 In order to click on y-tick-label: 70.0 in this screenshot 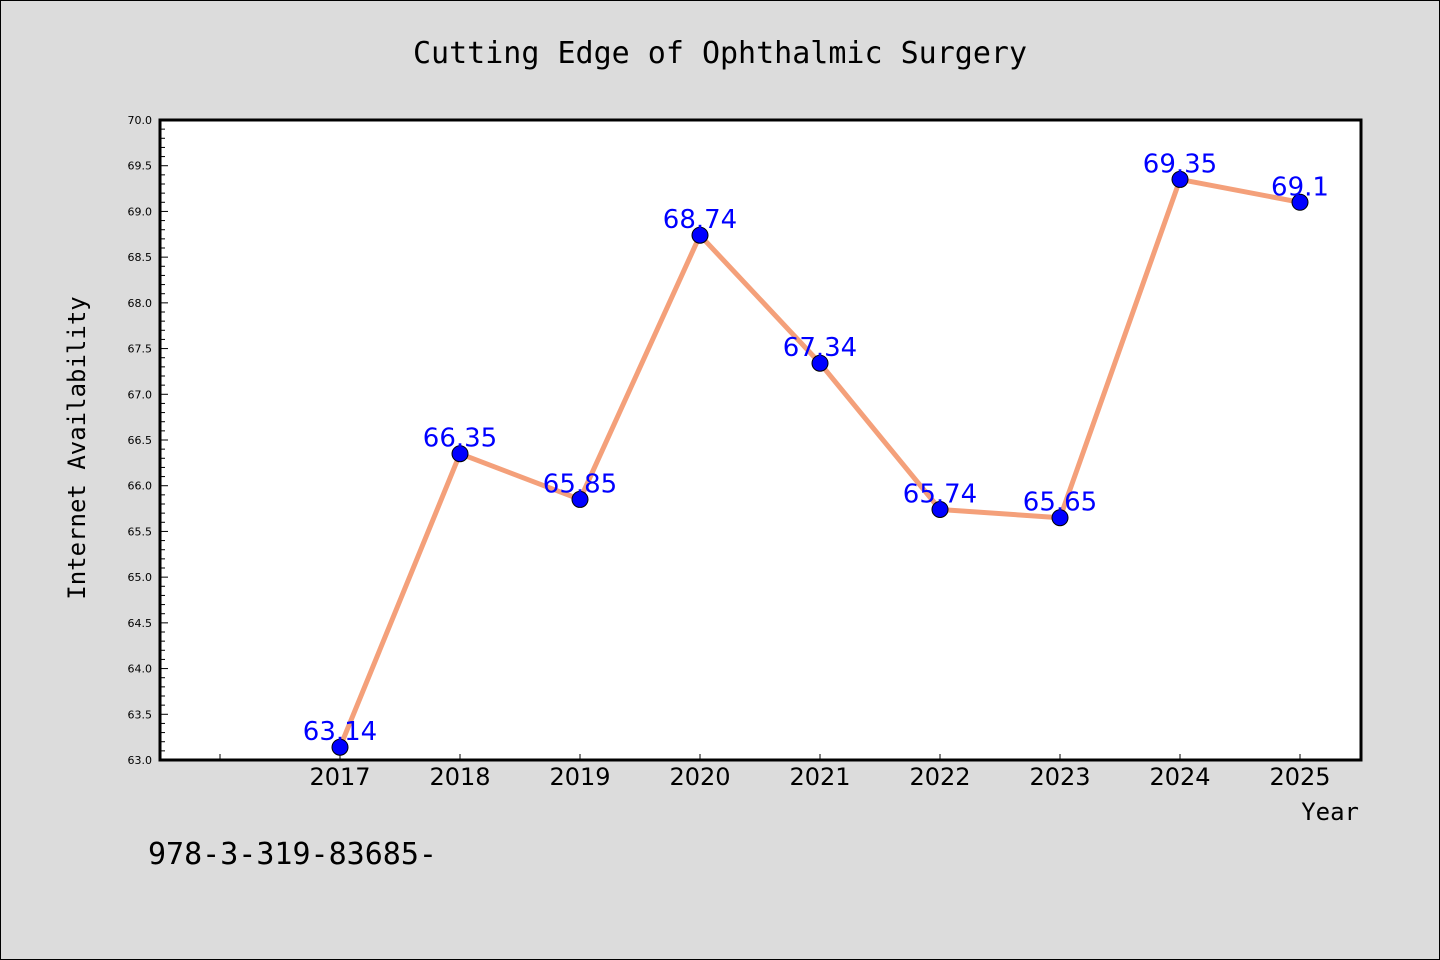, I will do `click(140, 120)`.